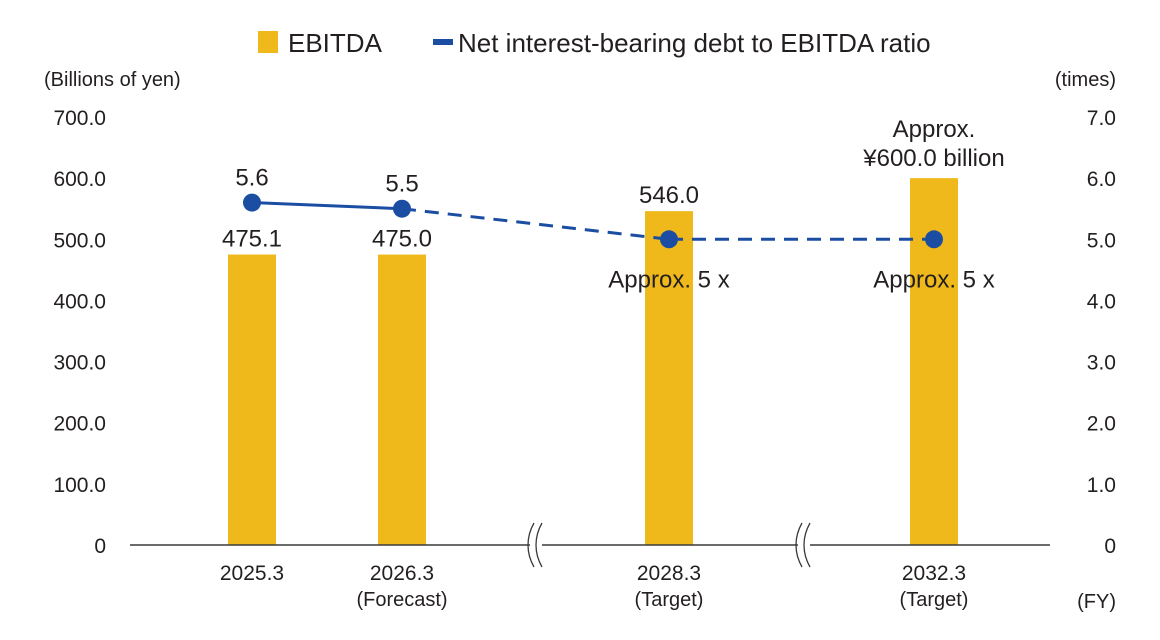 Image resolution: width=1160 pixels, height=640 pixels. I want to click on ratio-line-series, so click(593, 221).